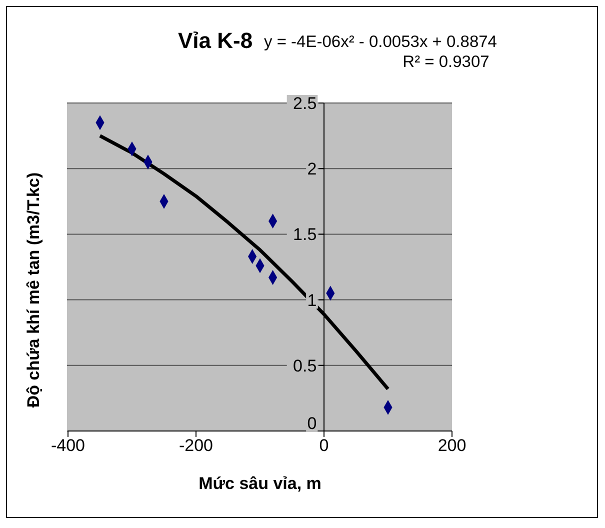 The width and height of the screenshot is (605, 528). I want to click on y-tick-label: 2, so click(312, 169).